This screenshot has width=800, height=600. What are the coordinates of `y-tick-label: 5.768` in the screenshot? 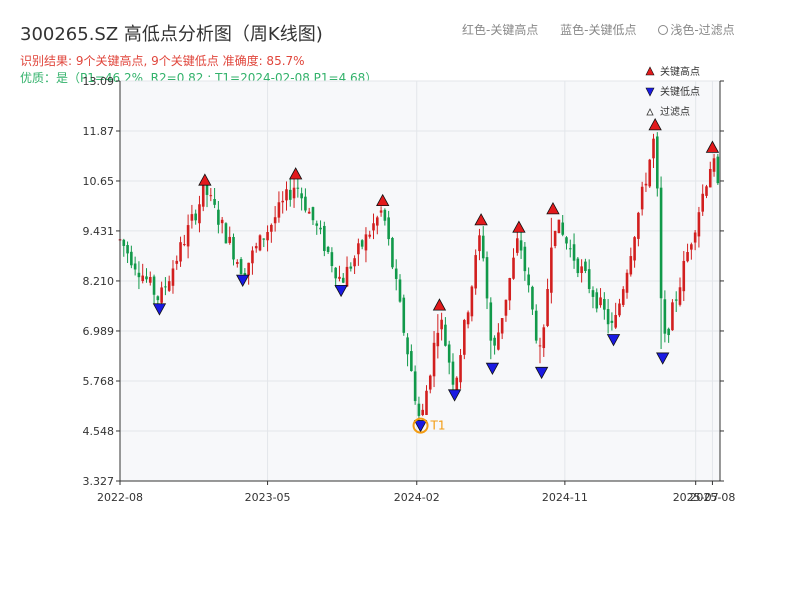 It's located at (99, 381).